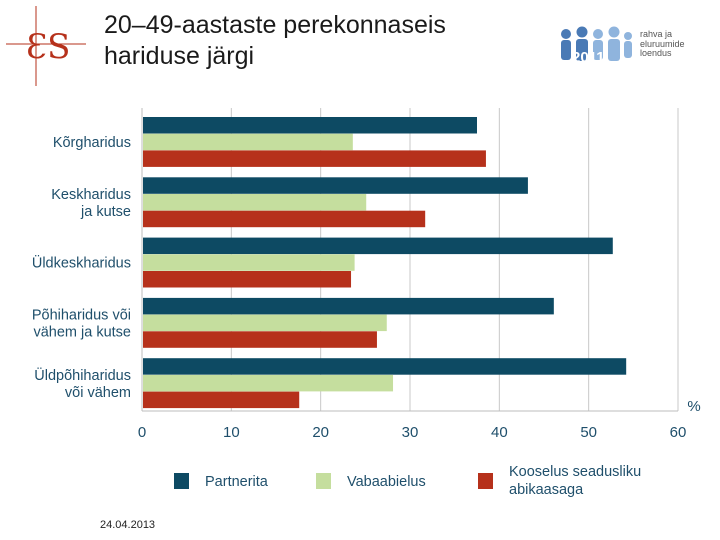 This screenshot has height=540, width=720. What do you see at coordinates (231, 432) in the screenshot?
I see `x-tick-label: 10` at bounding box center [231, 432].